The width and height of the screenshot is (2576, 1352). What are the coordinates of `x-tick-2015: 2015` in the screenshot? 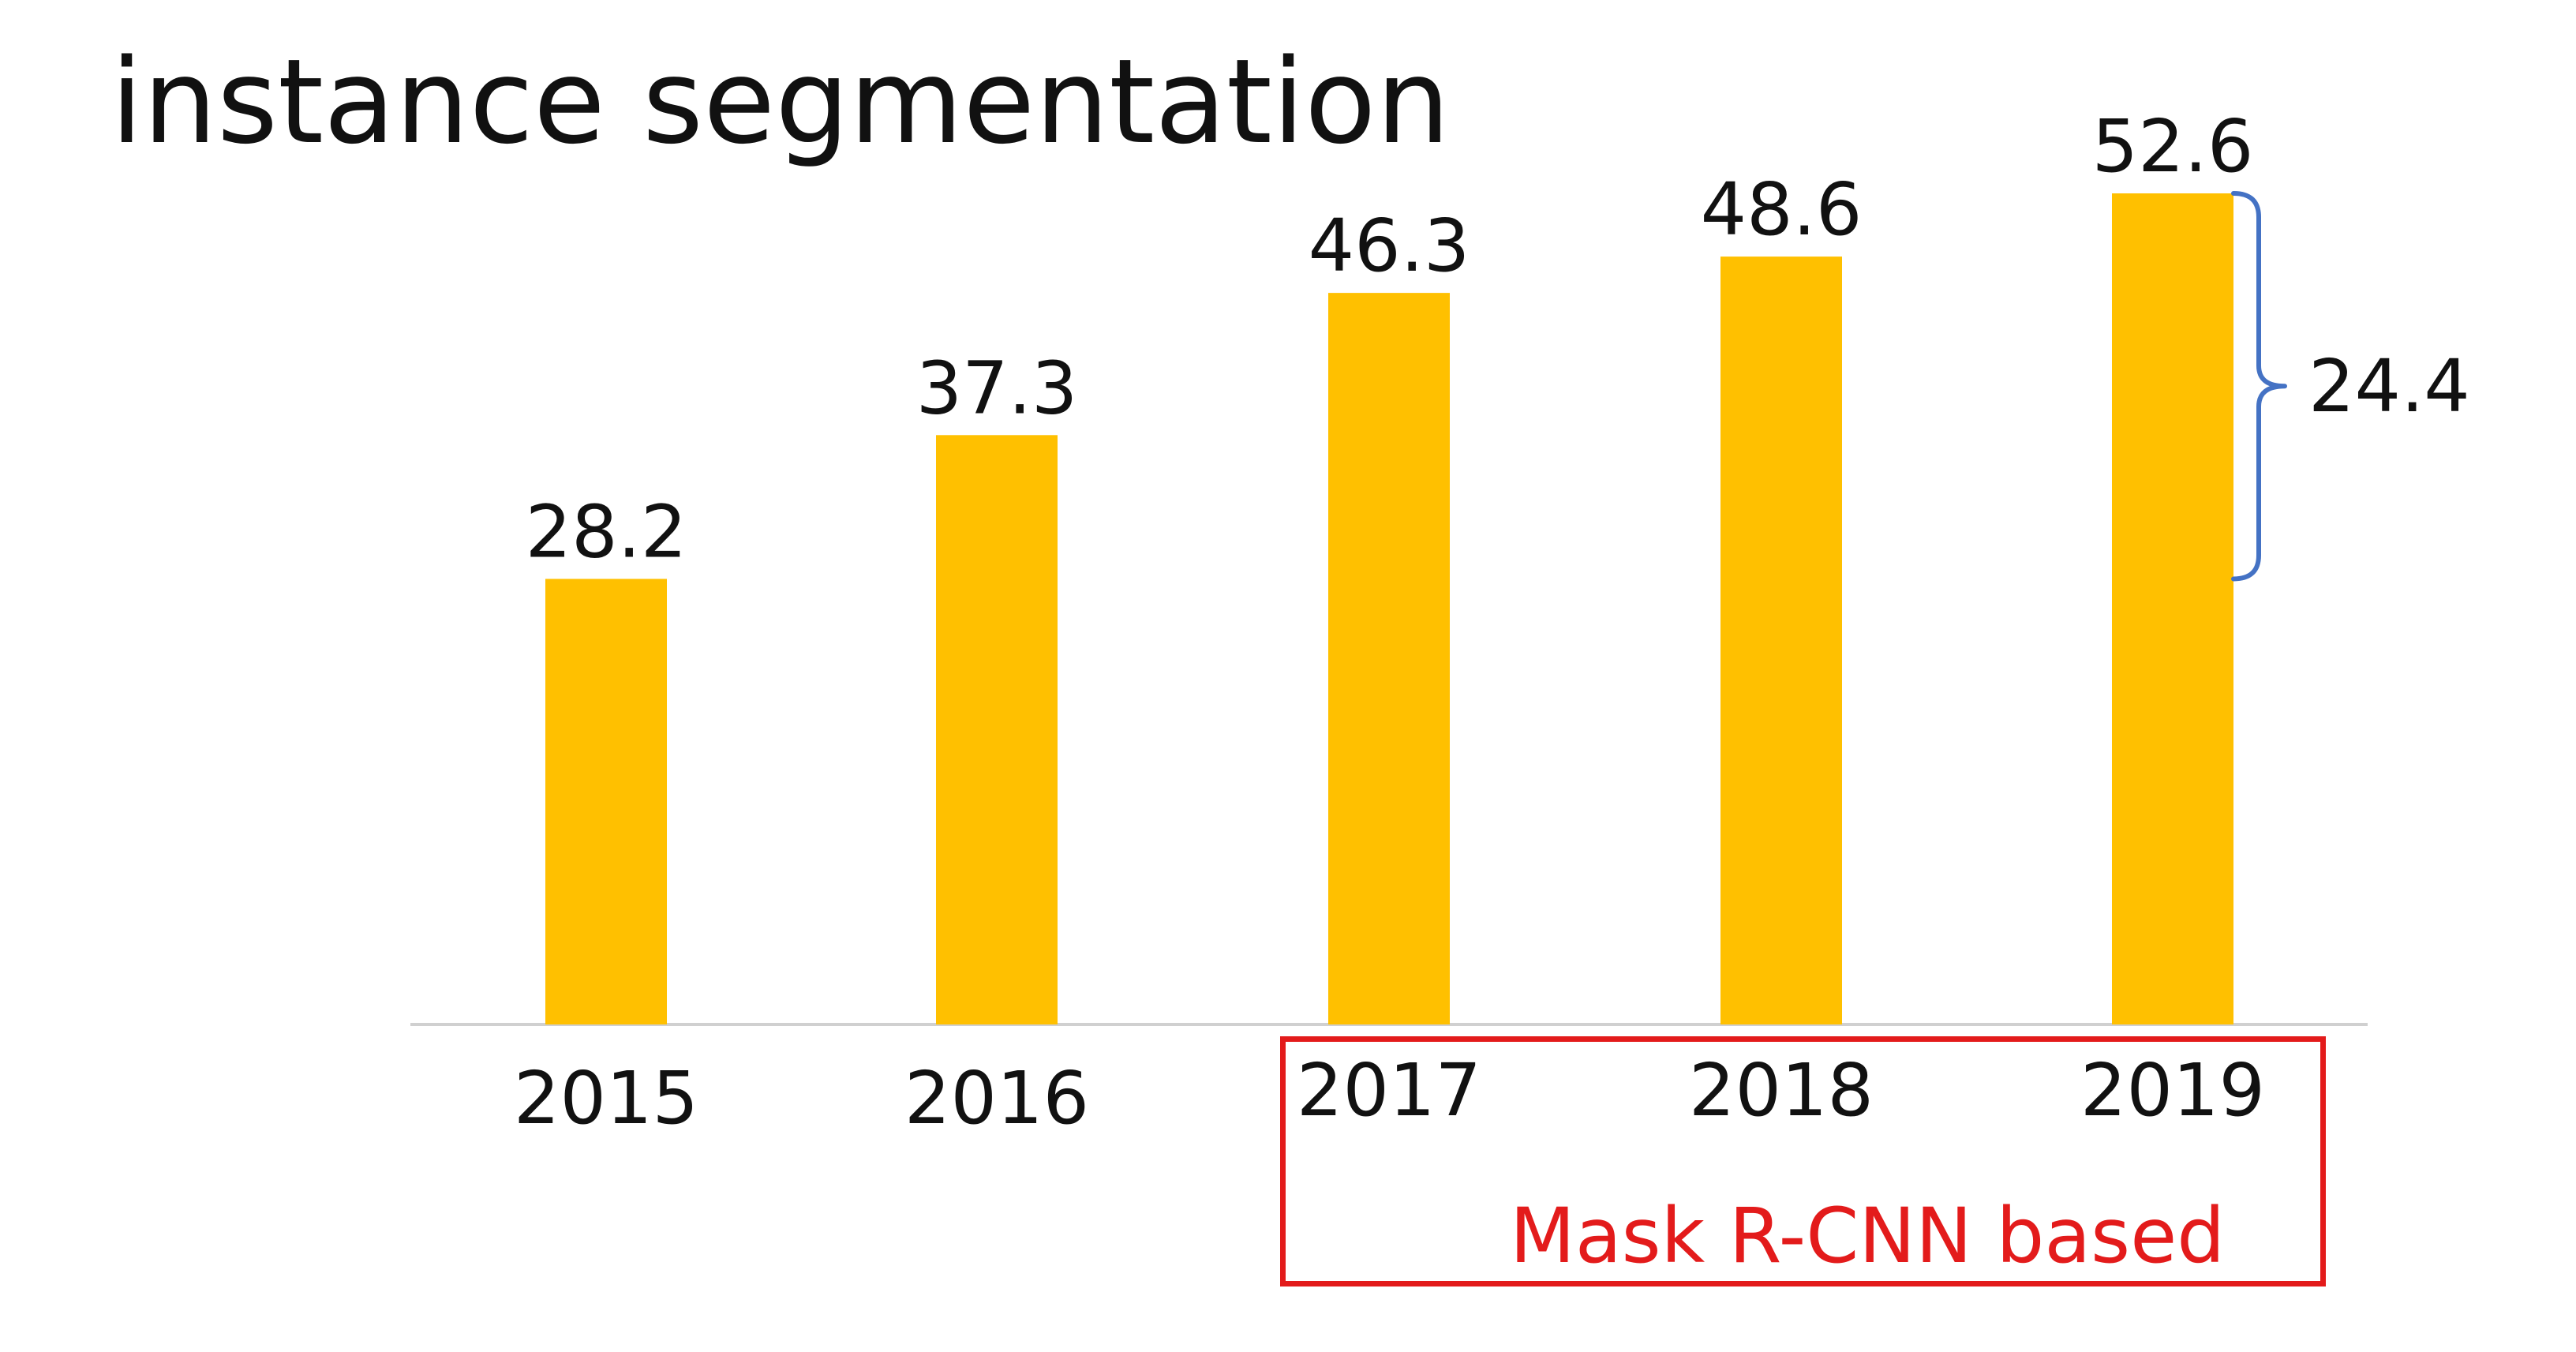 It's located at (606, 1098).